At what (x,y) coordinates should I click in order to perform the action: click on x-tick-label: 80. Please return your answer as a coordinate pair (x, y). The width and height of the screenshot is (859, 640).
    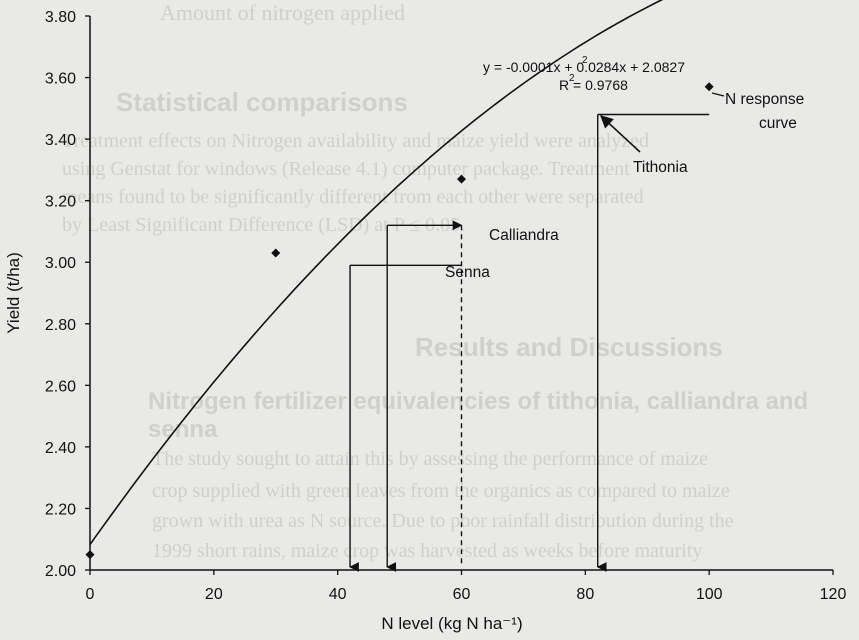
    Looking at the image, I should click on (585, 594).